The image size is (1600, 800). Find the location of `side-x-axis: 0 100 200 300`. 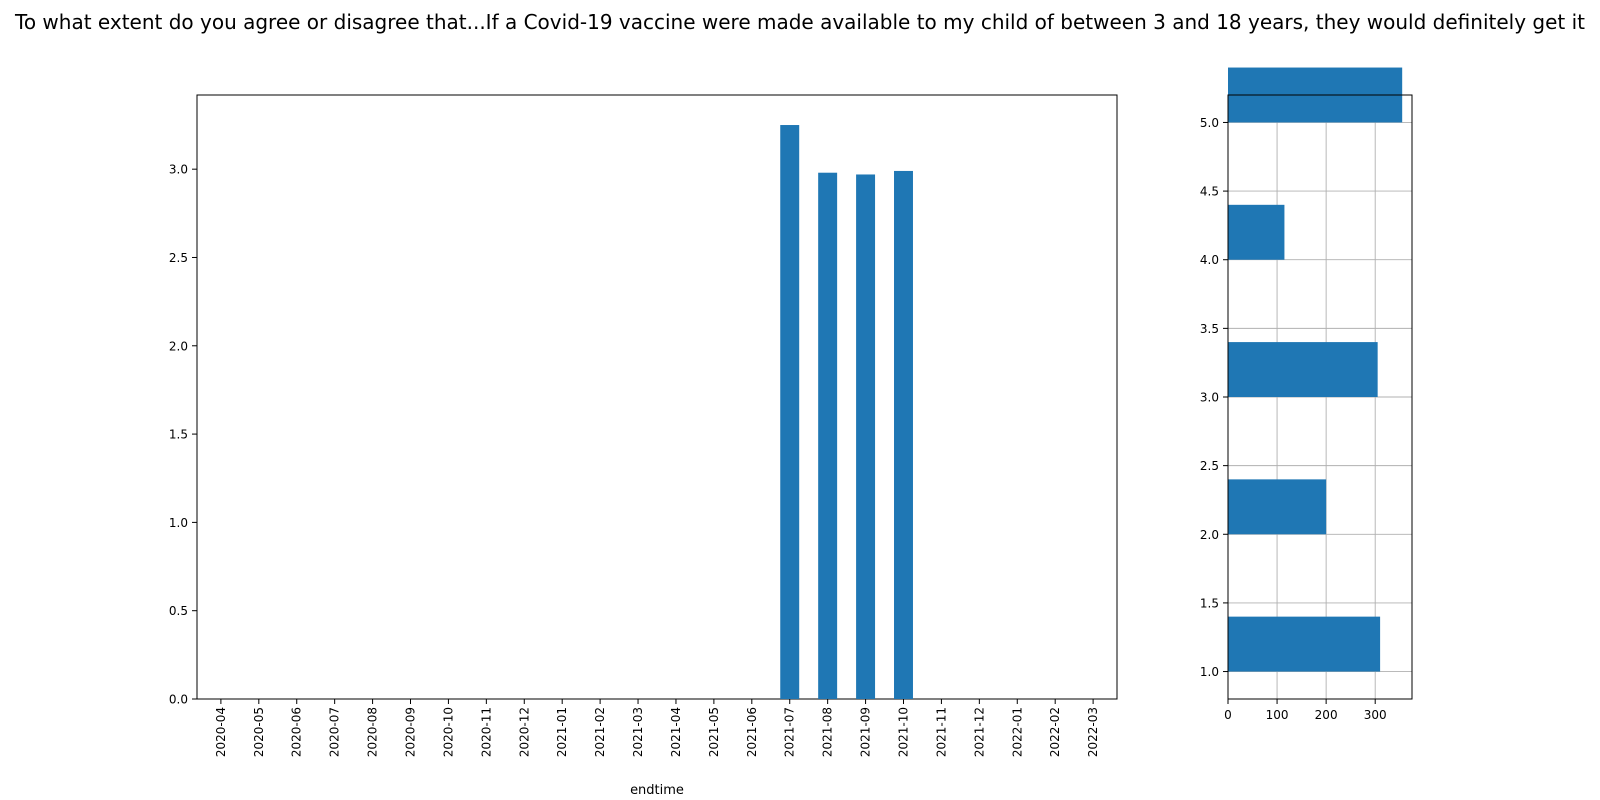

side-x-axis: 0 100 200 300 is located at coordinates (1305, 710).